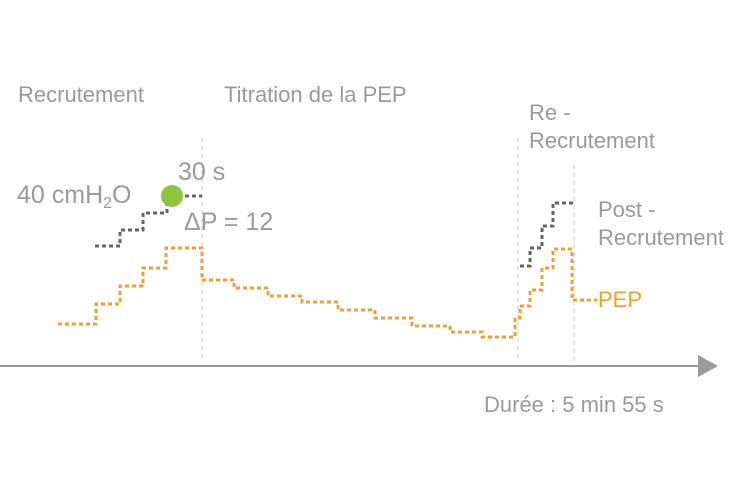  What do you see at coordinates (550, 112) in the screenshot?
I see `phase-label-re-recruitment-line1: Re -` at bounding box center [550, 112].